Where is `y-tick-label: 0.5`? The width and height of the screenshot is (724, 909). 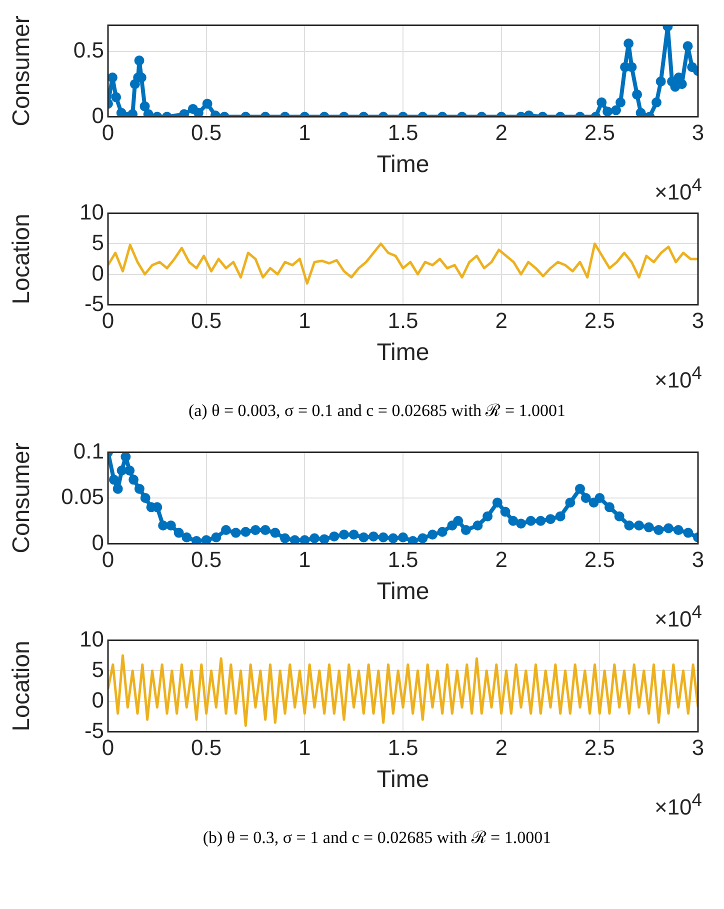 y-tick-label: 0.5 is located at coordinates (88, 49).